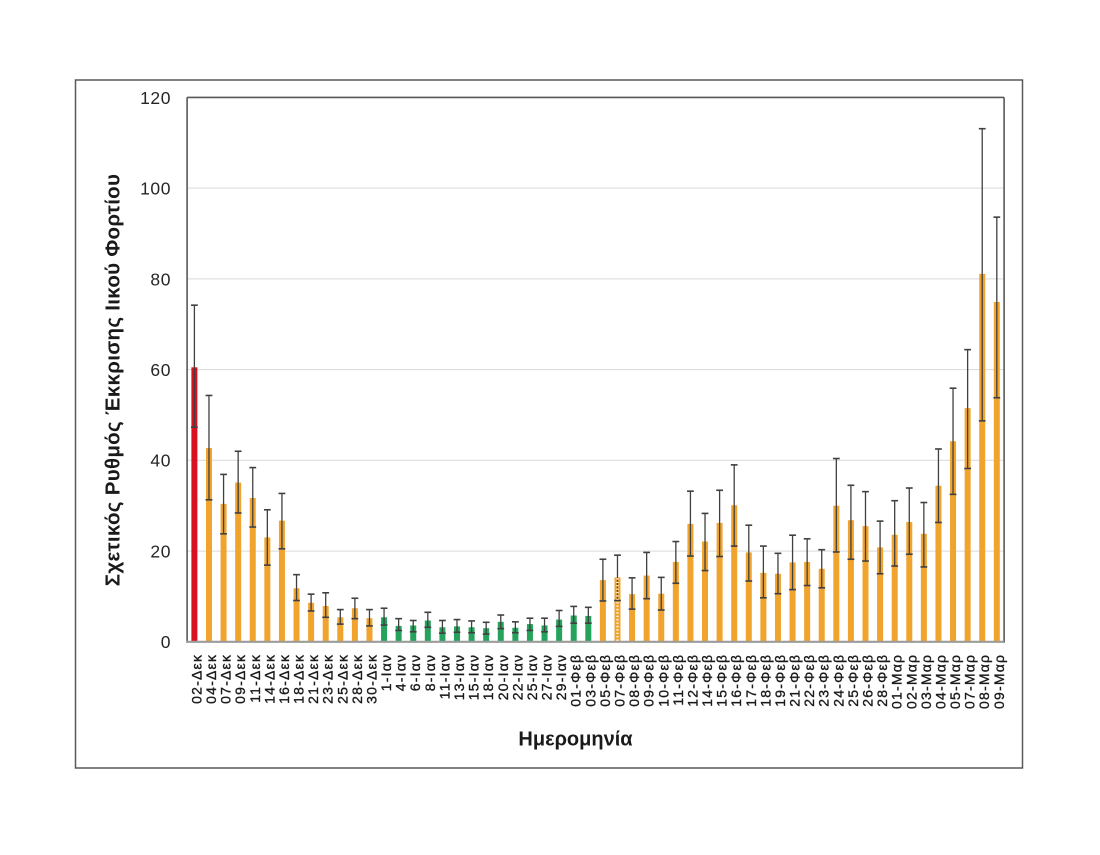 Image resolution: width=1100 pixels, height=855 pixels. I want to click on svg-text: Ημερομηνία, so click(575, 740).